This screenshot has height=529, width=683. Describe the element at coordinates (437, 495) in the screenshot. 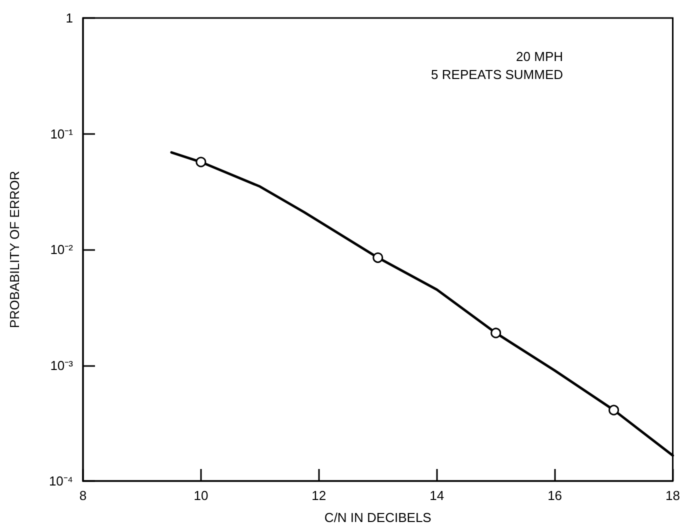

I see `x-tick-label: 14` at that location.